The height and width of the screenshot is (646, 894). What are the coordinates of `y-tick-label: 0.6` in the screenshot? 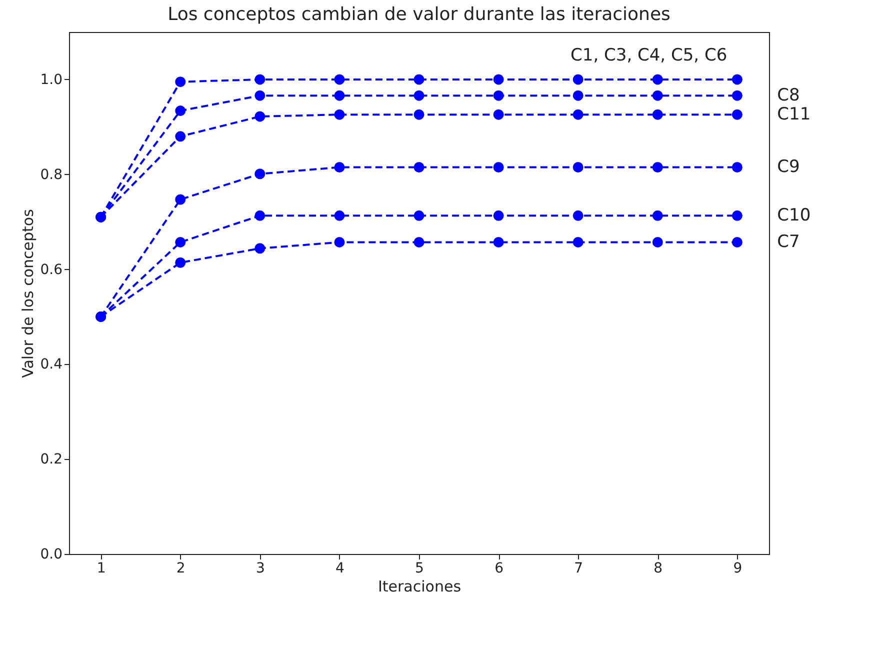 It's located at (51, 270).